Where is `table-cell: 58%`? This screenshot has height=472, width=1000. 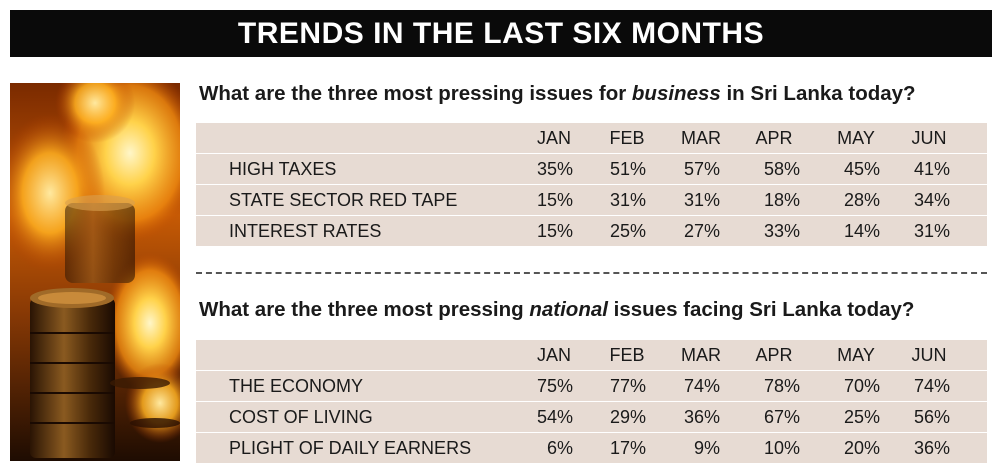
table-cell: 58% is located at coordinates (781, 169).